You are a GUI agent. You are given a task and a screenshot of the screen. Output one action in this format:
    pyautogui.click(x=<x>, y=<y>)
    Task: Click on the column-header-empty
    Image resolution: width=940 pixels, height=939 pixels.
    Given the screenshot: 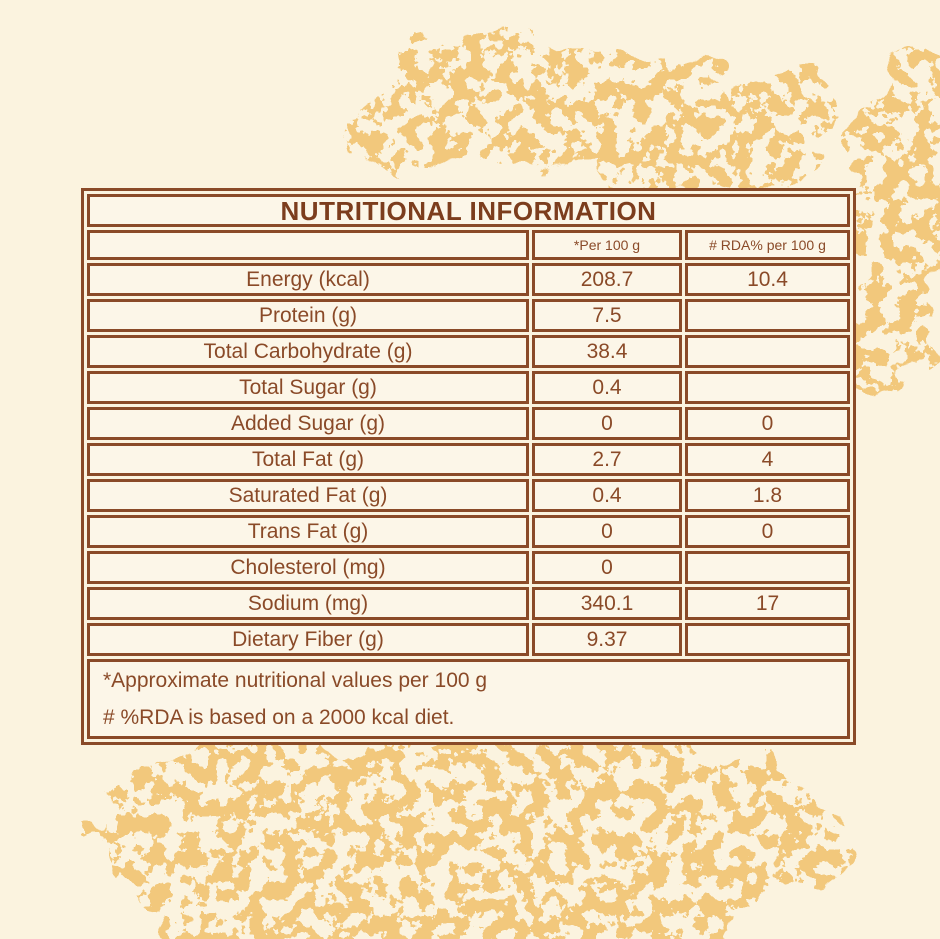 What is the action you would take?
    pyautogui.click(x=308, y=245)
    